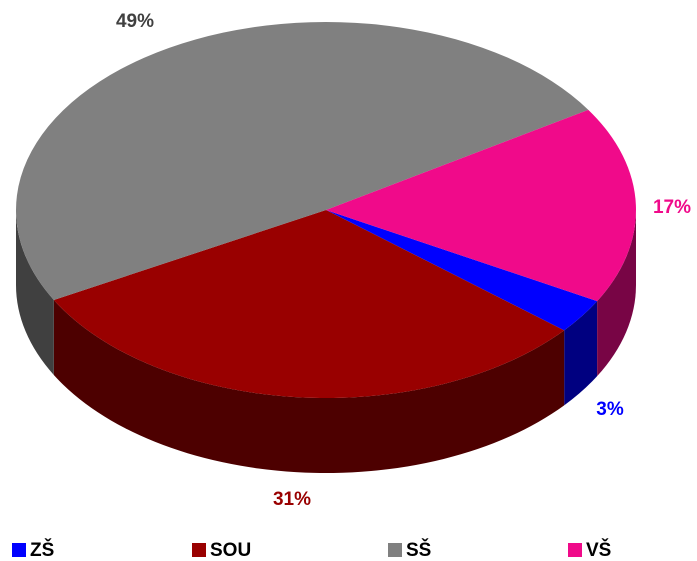 The height and width of the screenshot is (561, 697). Describe the element at coordinates (610, 409) in the screenshot. I see `data-label: 3%` at that location.